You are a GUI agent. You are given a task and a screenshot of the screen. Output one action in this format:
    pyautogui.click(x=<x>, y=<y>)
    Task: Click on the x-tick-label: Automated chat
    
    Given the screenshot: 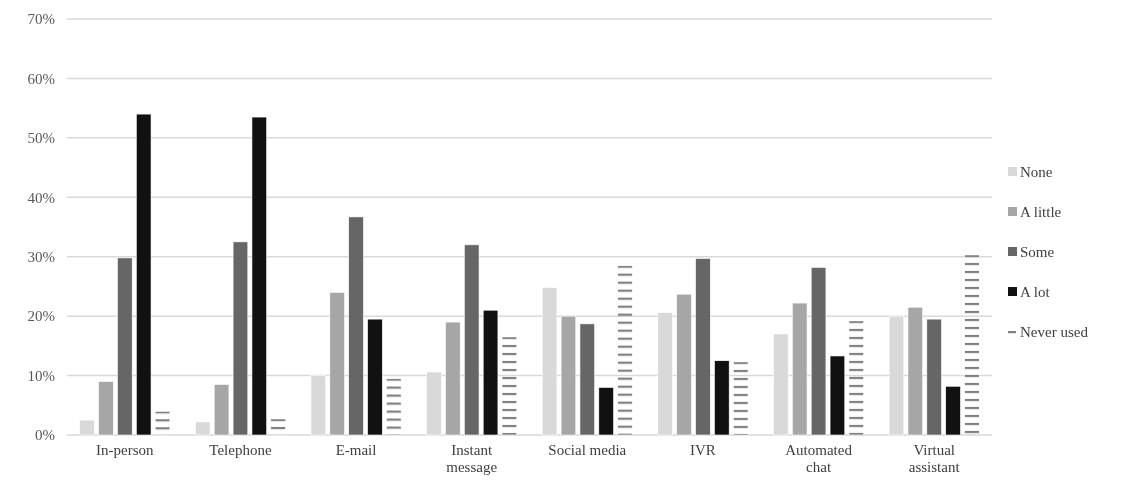 What is the action you would take?
    pyautogui.click(x=819, y=458)
    